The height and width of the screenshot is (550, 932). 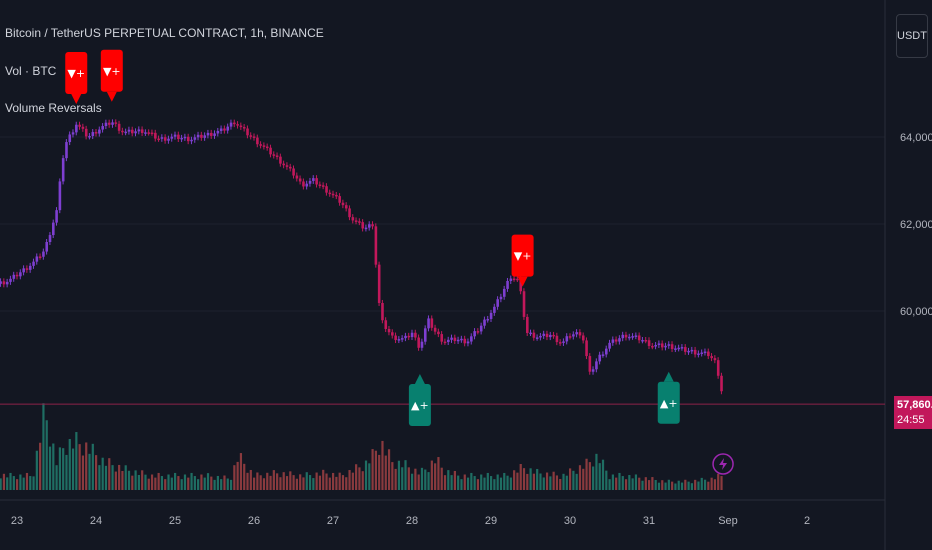 I want to click on buy-signal-flag: ▲+, so click(x=419, y=399).